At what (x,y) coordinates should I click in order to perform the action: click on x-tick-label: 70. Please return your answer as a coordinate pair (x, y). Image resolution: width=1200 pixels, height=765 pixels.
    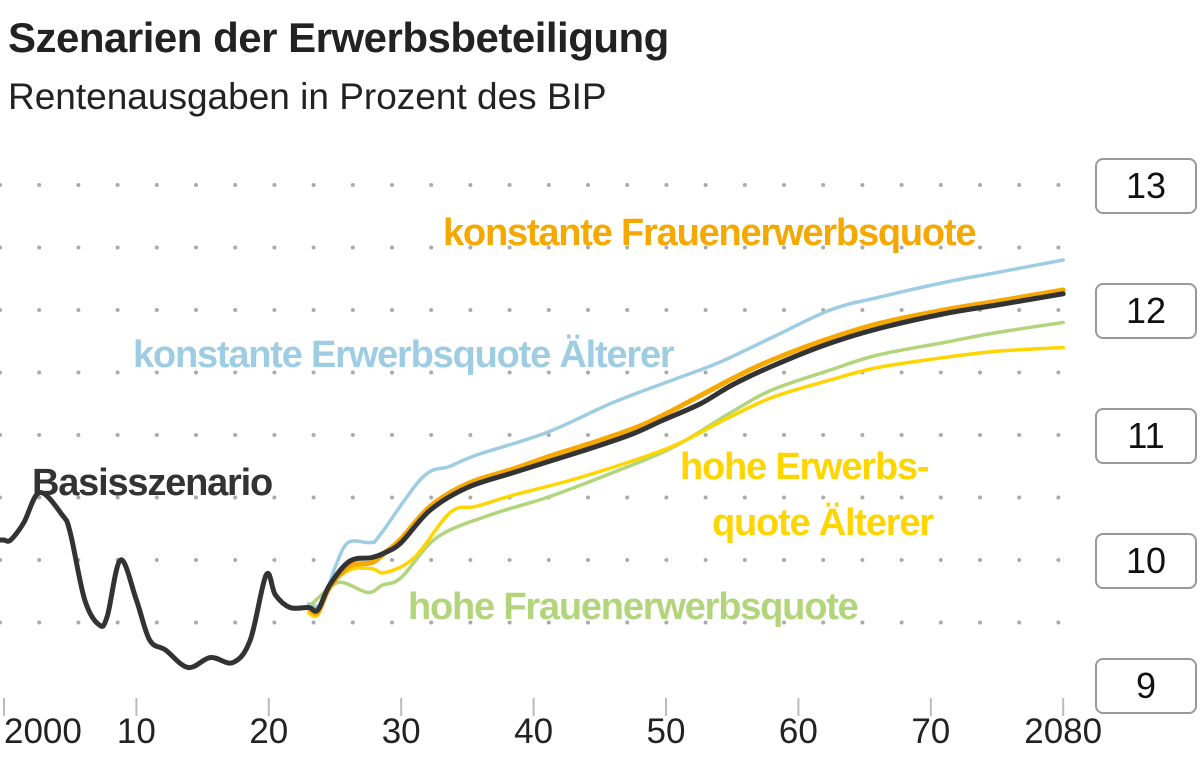
    Looking at the image, I should click on (931, 731).